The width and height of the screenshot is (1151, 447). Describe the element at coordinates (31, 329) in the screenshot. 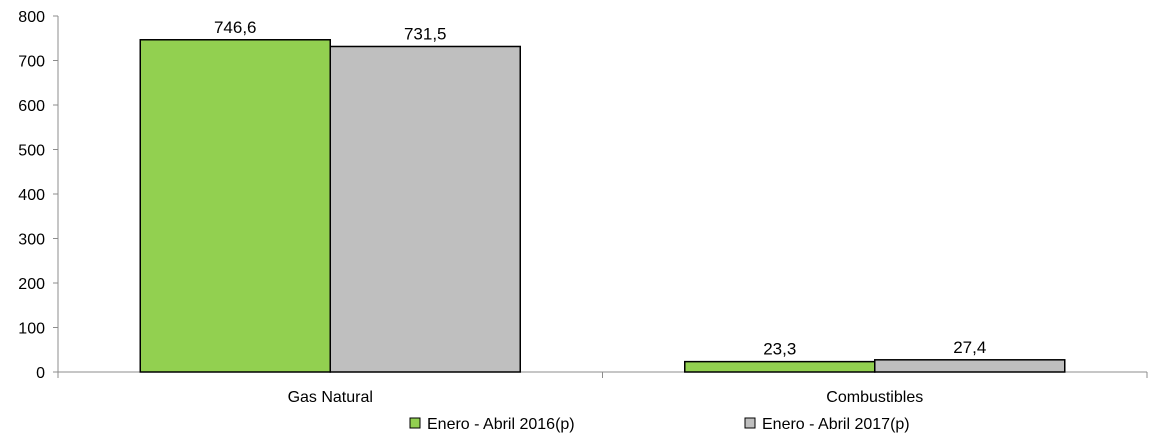

I see `y-tick-label: 100` at that location.